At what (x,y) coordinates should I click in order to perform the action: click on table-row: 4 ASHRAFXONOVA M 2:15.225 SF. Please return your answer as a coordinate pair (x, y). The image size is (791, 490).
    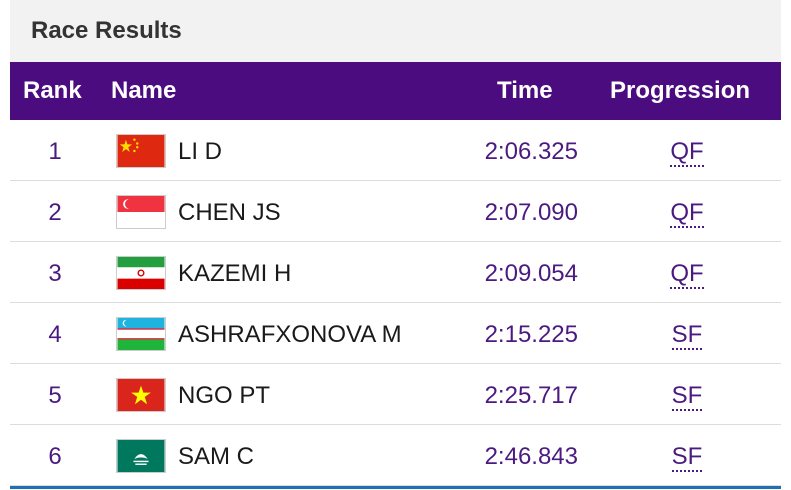
    Looking at the image, I should click on (395, 333).